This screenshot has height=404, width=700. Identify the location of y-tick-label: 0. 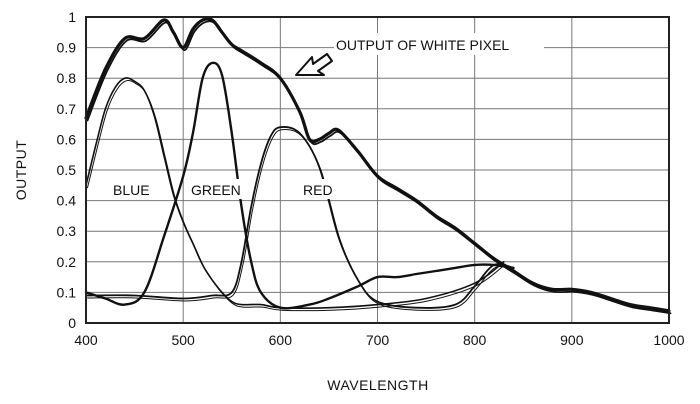
(72, 323).